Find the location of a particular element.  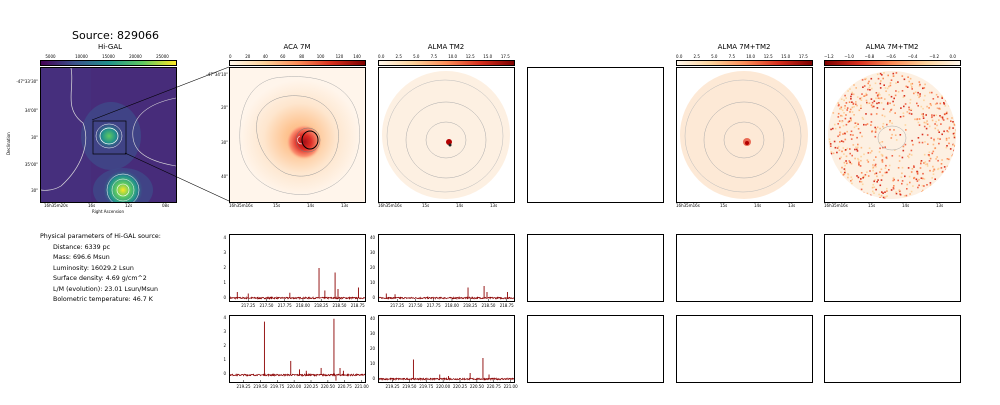

higal-yticks: -47°33'30" 34'00" 30" 35'00" 30" is located at coordinates (20, 134).